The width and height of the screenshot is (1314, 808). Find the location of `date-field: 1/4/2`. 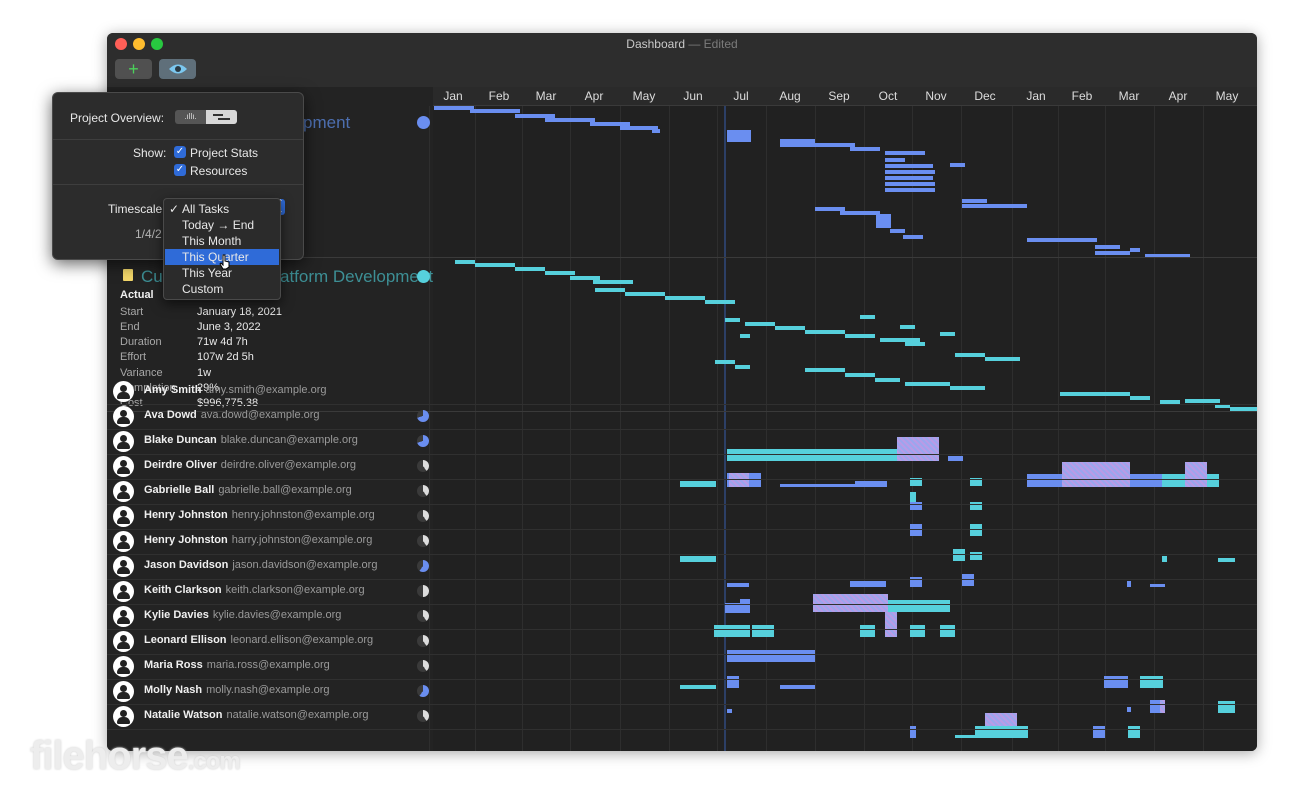

date-field: 1/4/2 is located at coordinates (148, 234).